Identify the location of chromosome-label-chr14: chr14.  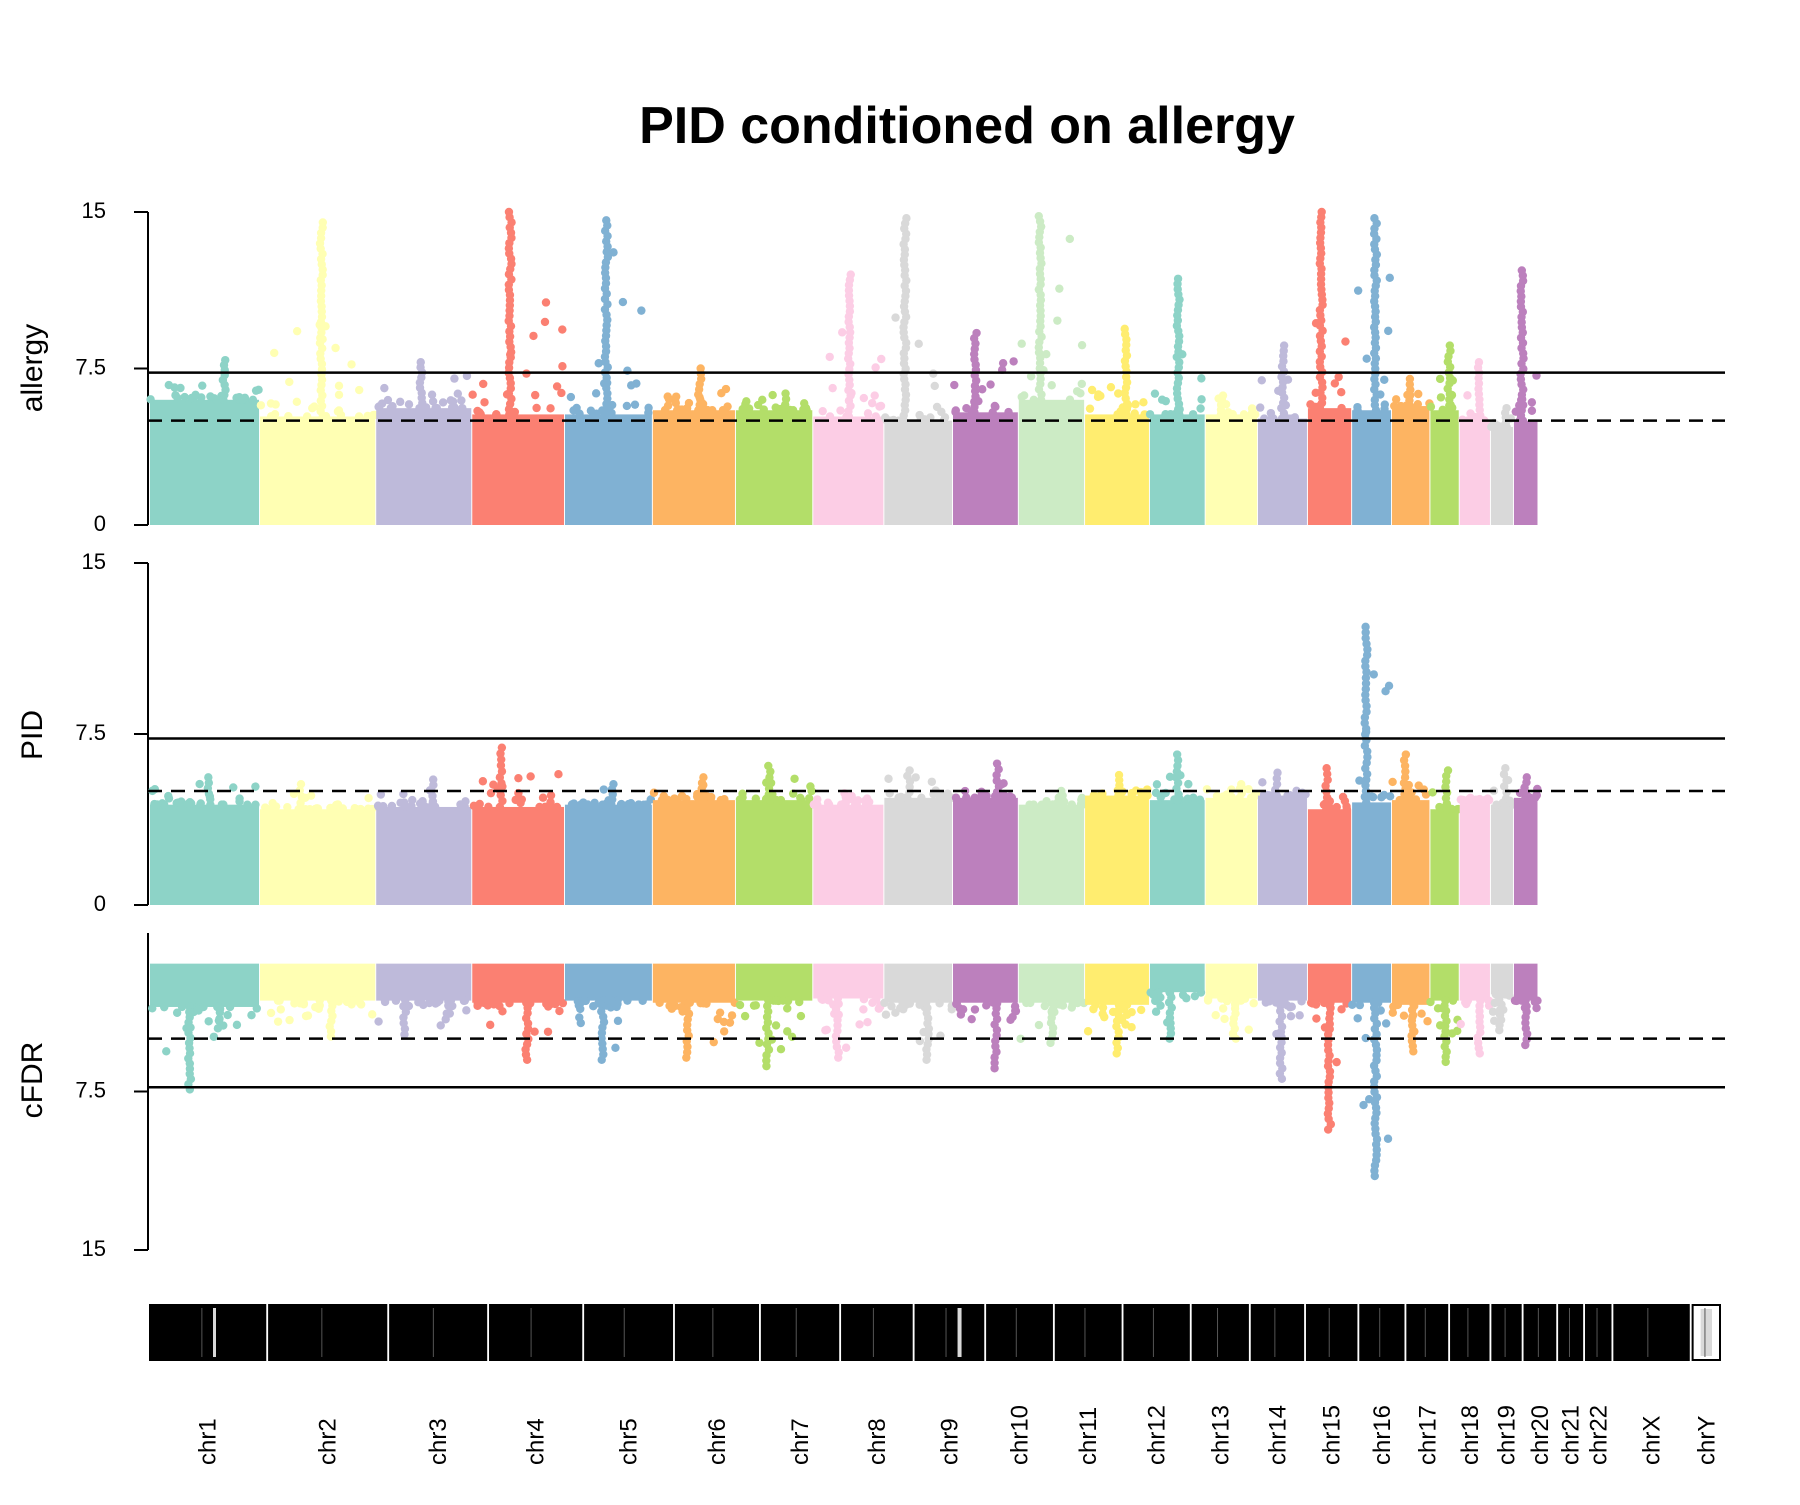
(1277, 1435).